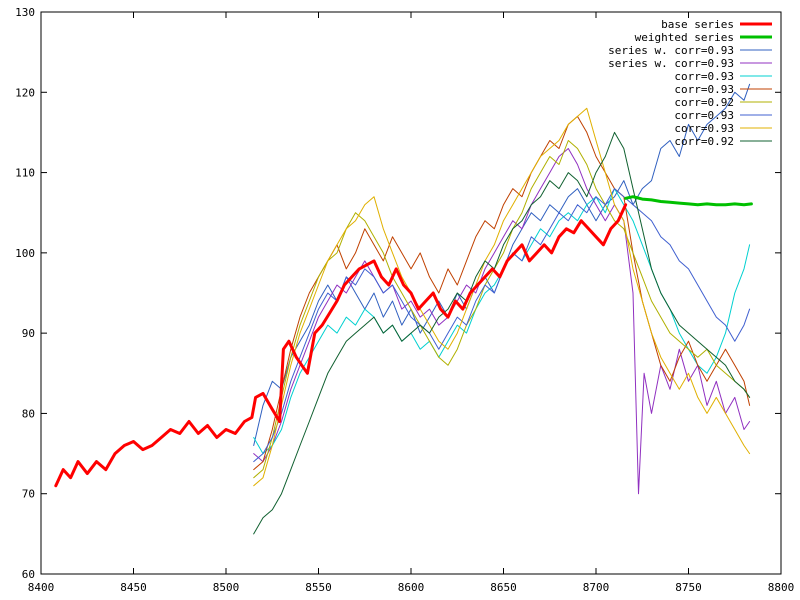 Image resolution: width=800 pixels, height=600 pixels. Describe the element at coordinates (25, 92) in the screenshot. I see `y-tick-label: 120` at that location.